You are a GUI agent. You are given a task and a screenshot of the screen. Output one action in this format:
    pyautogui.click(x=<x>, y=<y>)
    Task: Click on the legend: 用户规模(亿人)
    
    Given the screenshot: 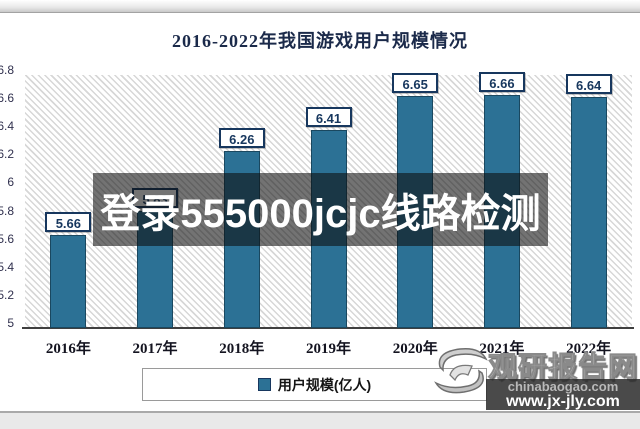 What is the action you would take?
    pyautogui.click(x=314, y=384)
    